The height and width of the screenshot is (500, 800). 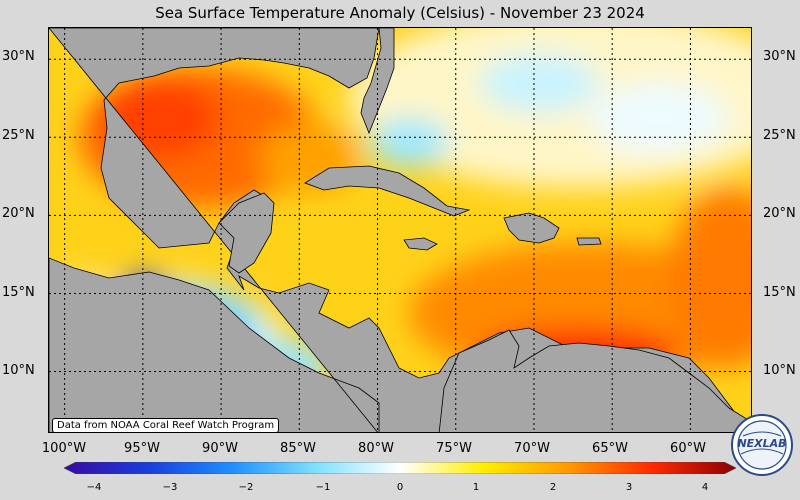 What do you see at coordinates (476, 487) in the screenshot?
I see `colorbar-tick-1: 1` at bounding box center [476, 487].